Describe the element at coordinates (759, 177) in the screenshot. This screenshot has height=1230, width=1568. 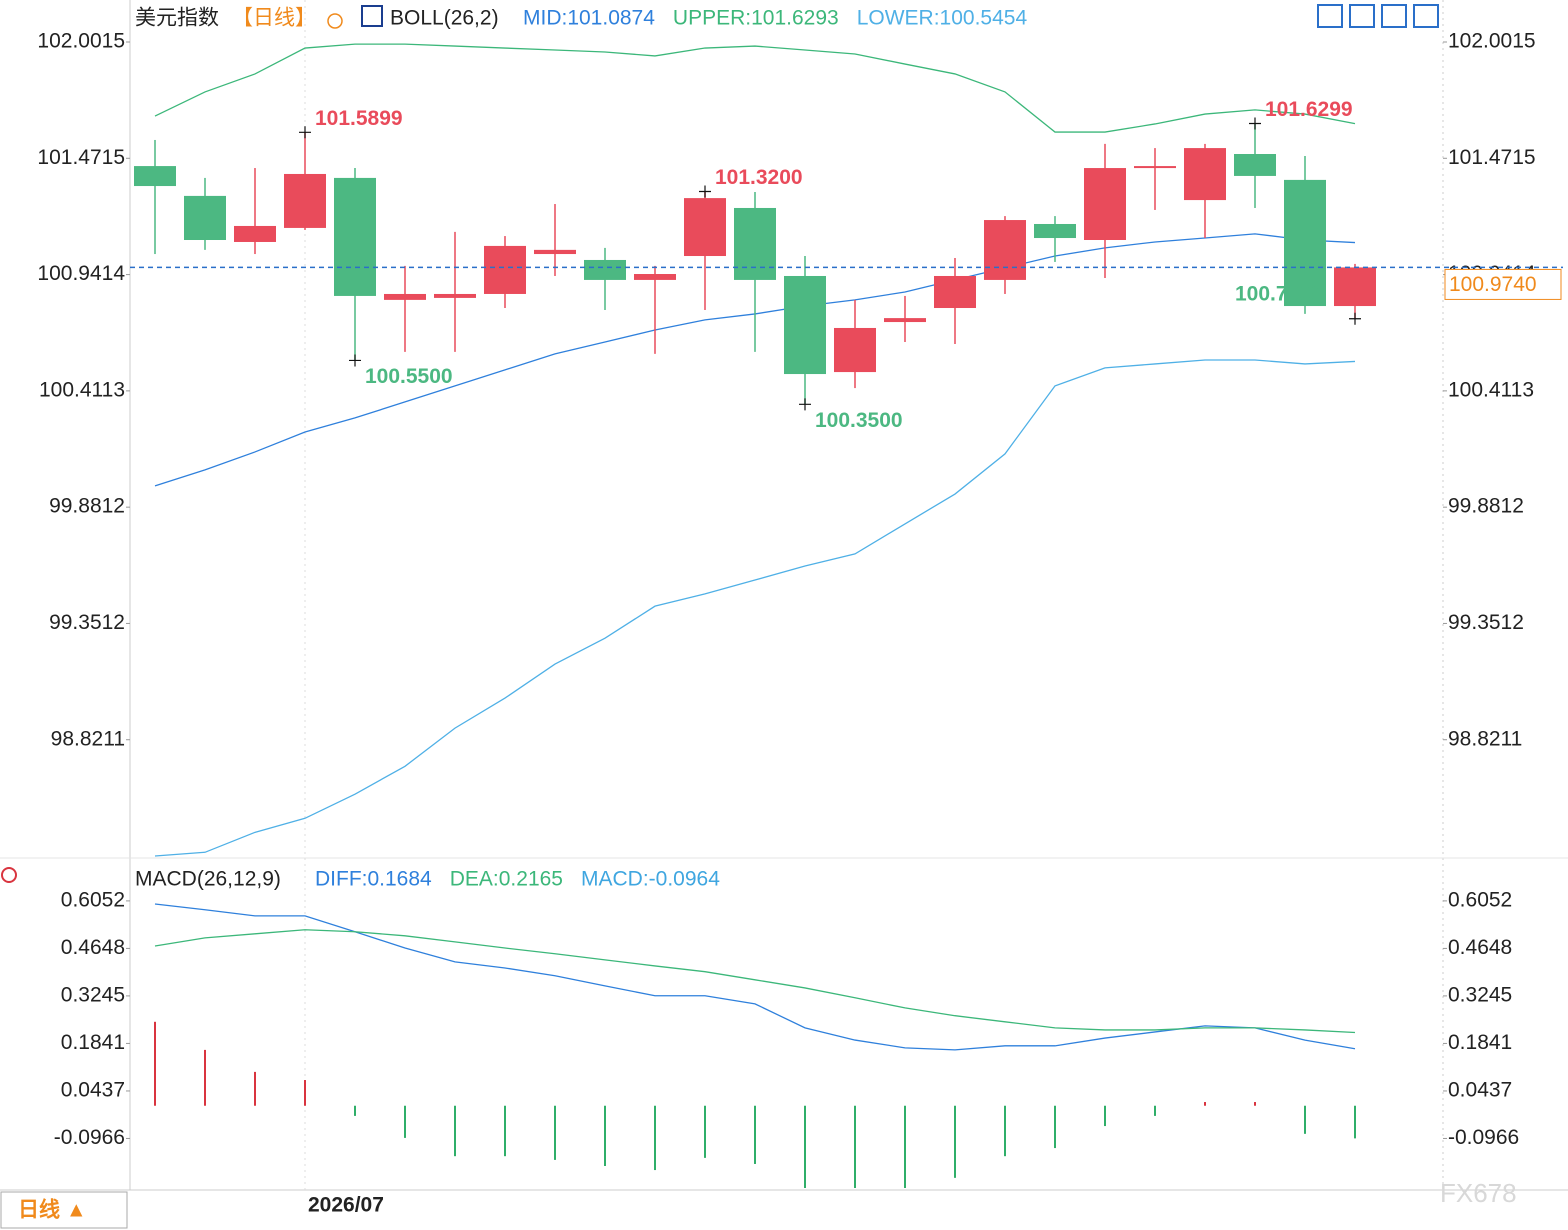
I see `extreme-label: 101.3200` at that location.